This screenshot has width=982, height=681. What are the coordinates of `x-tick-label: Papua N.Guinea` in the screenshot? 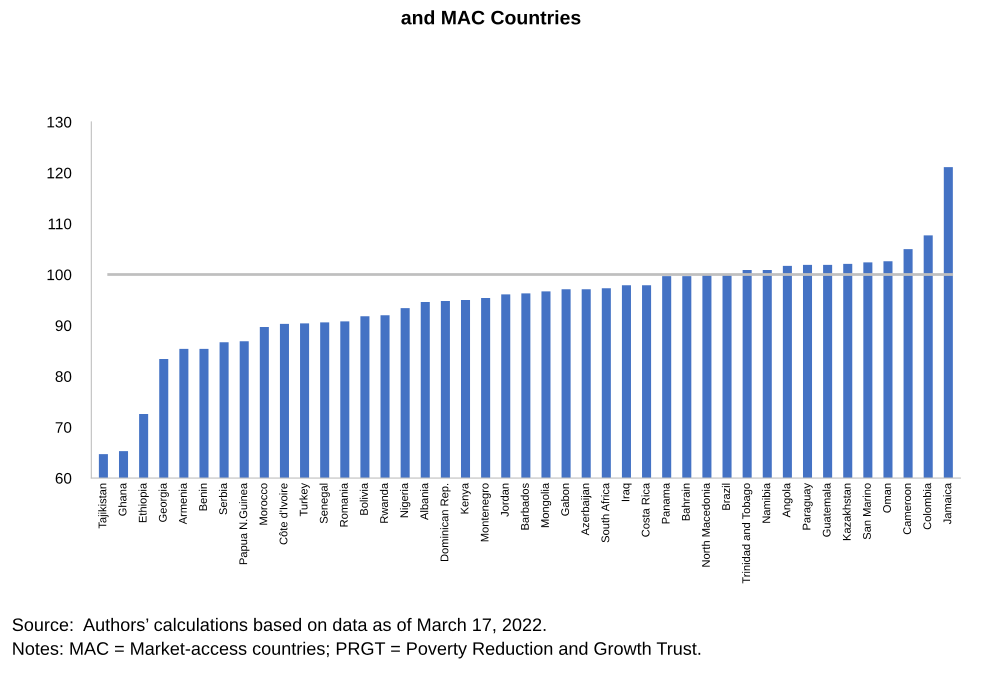 It's located at (244, 523).